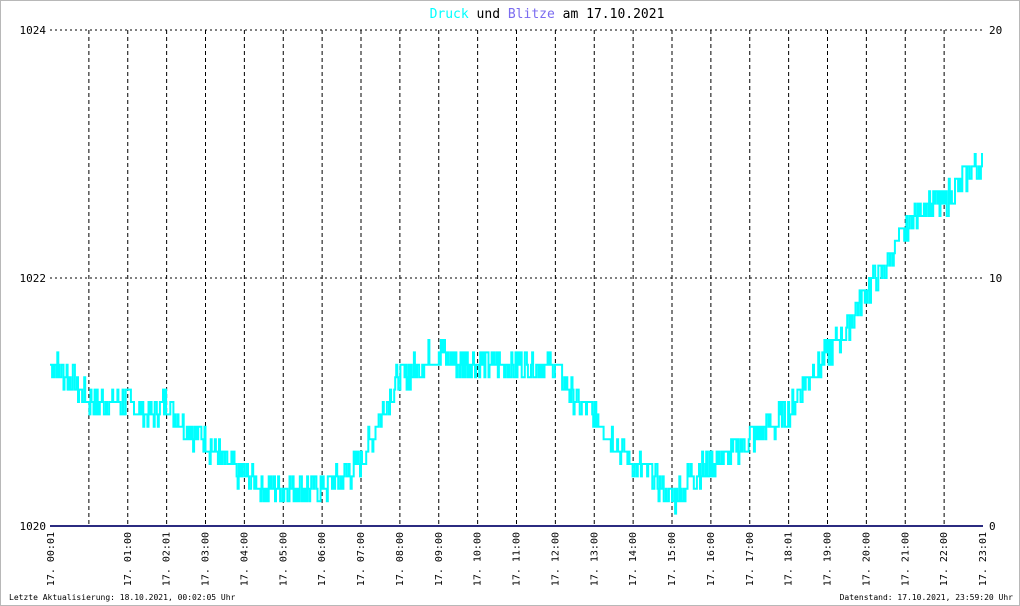  Describe the element at coordinates (33, 526) in the screenshot. I see `y-left-tick-label: 1020` at that location.